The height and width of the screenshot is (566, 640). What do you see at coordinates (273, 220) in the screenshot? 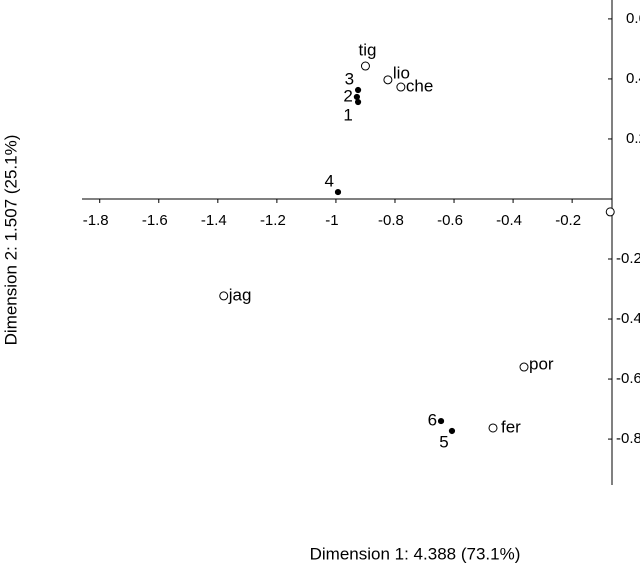
I see `x-tick-label: -1.2` at bounding box center [273, 220].